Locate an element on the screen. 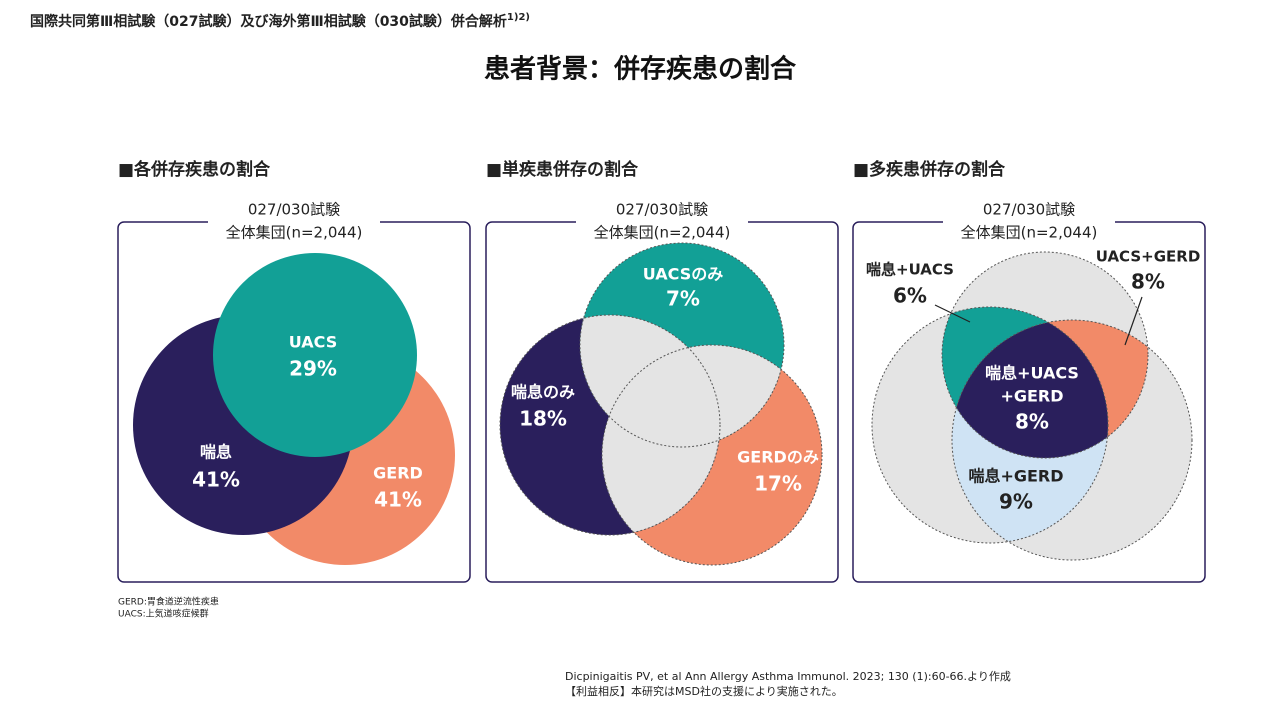 Image resolution: width=1280 pixels, height=720 pixels. header-title: 国際共同第Ⅲ相試験（027試験）及び海外第Ⅲ相試験（030試験）併合解析1)2) is located at coordinates (280, 21).